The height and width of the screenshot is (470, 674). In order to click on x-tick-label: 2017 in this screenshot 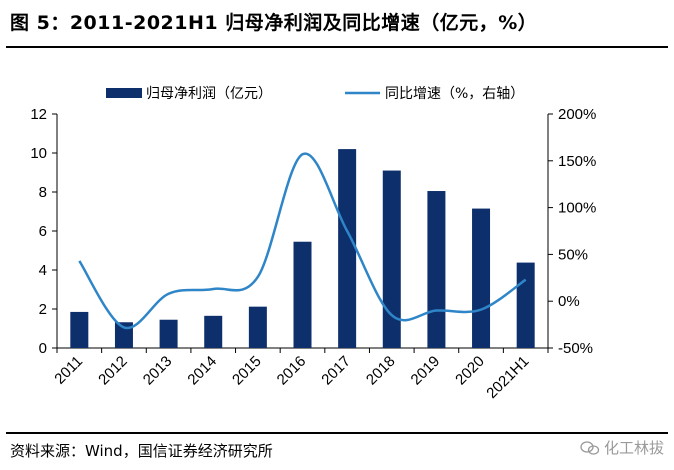, I will do `click(336, 371)`.